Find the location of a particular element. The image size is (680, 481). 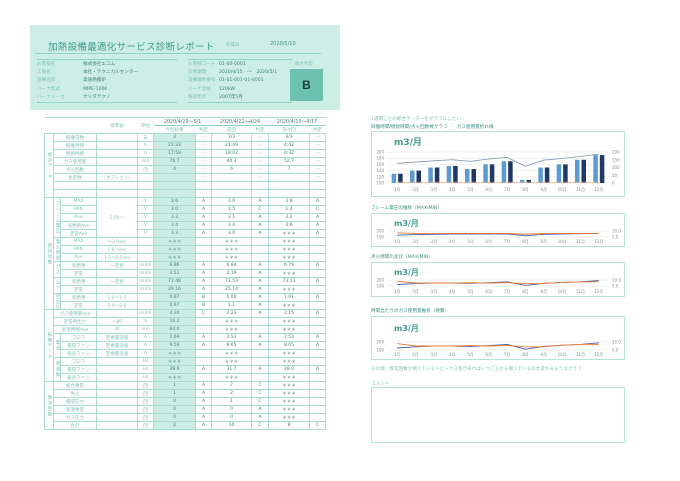

series-line-line-a is located at coordinates (498, 160).